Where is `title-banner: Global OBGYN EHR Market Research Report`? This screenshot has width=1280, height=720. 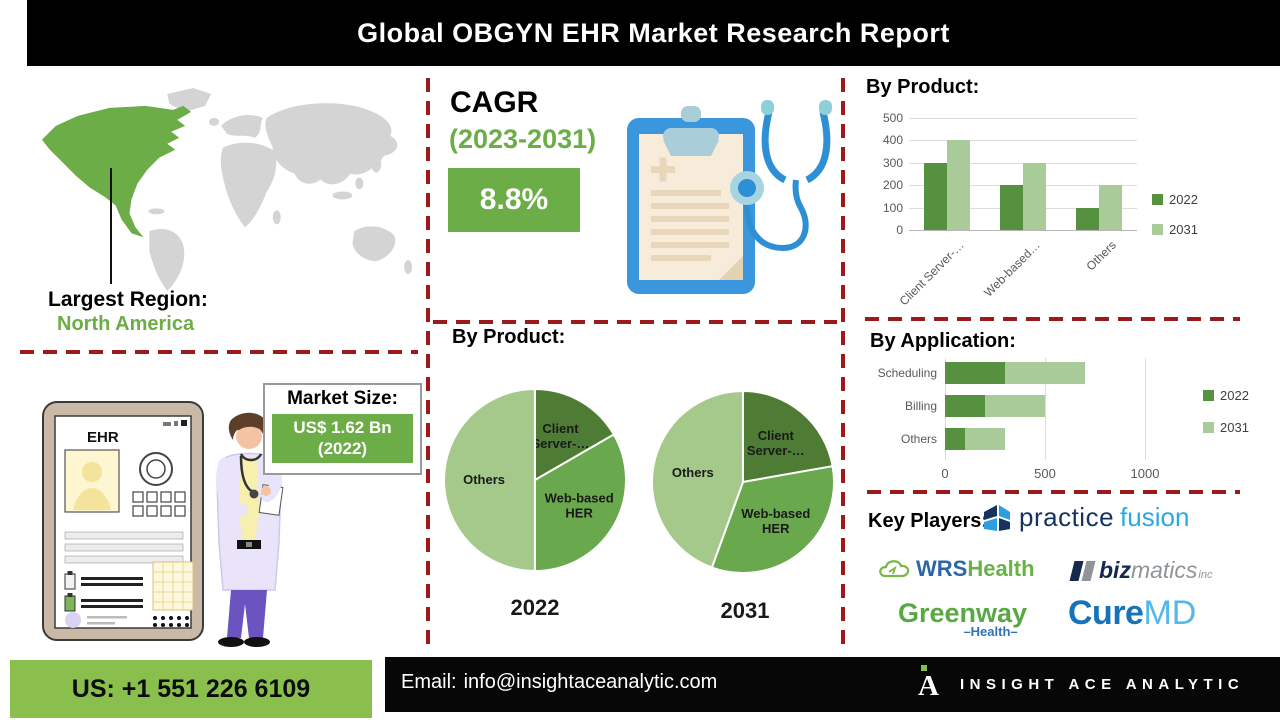
title-banner: Global OBGYN EHR Market Research Report is located at coordinates (653, 33).